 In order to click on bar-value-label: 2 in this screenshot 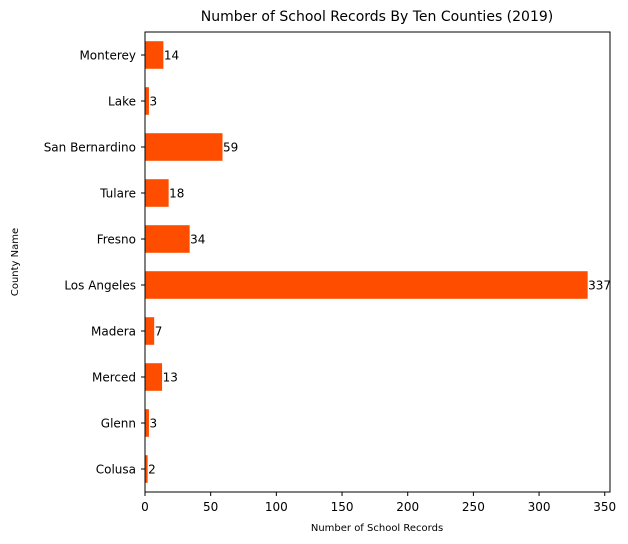, I will do `click(152, 470)`.